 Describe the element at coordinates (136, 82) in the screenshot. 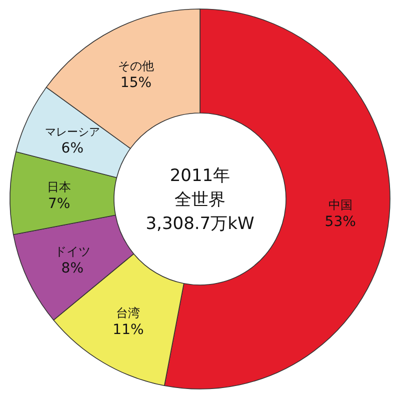

I see `data-label: 15%` at that location.